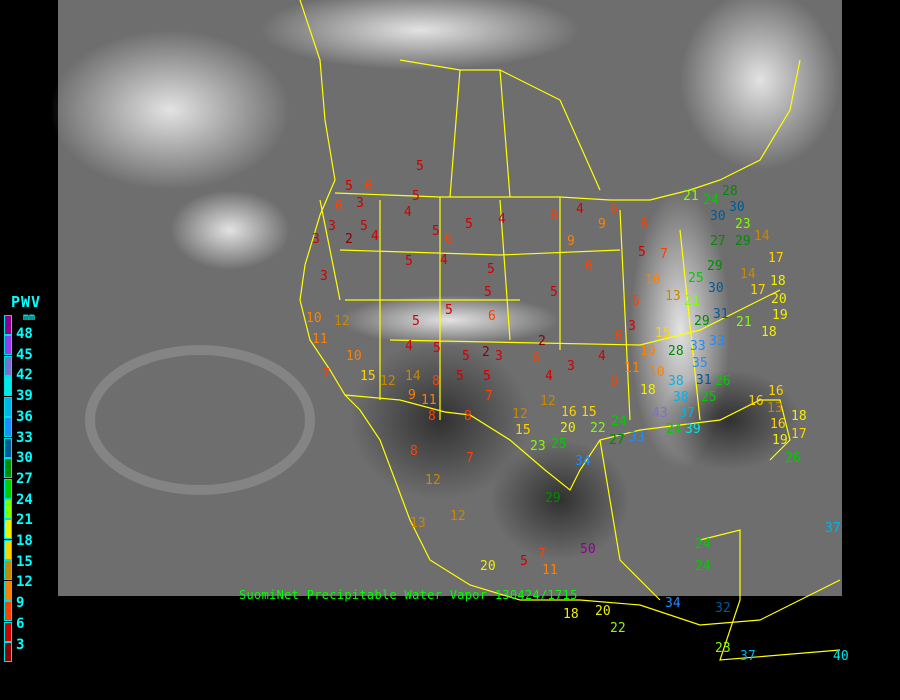 This screenshot has height=700, width=900. I want to click on legend-label: 15, so click(24, 561).